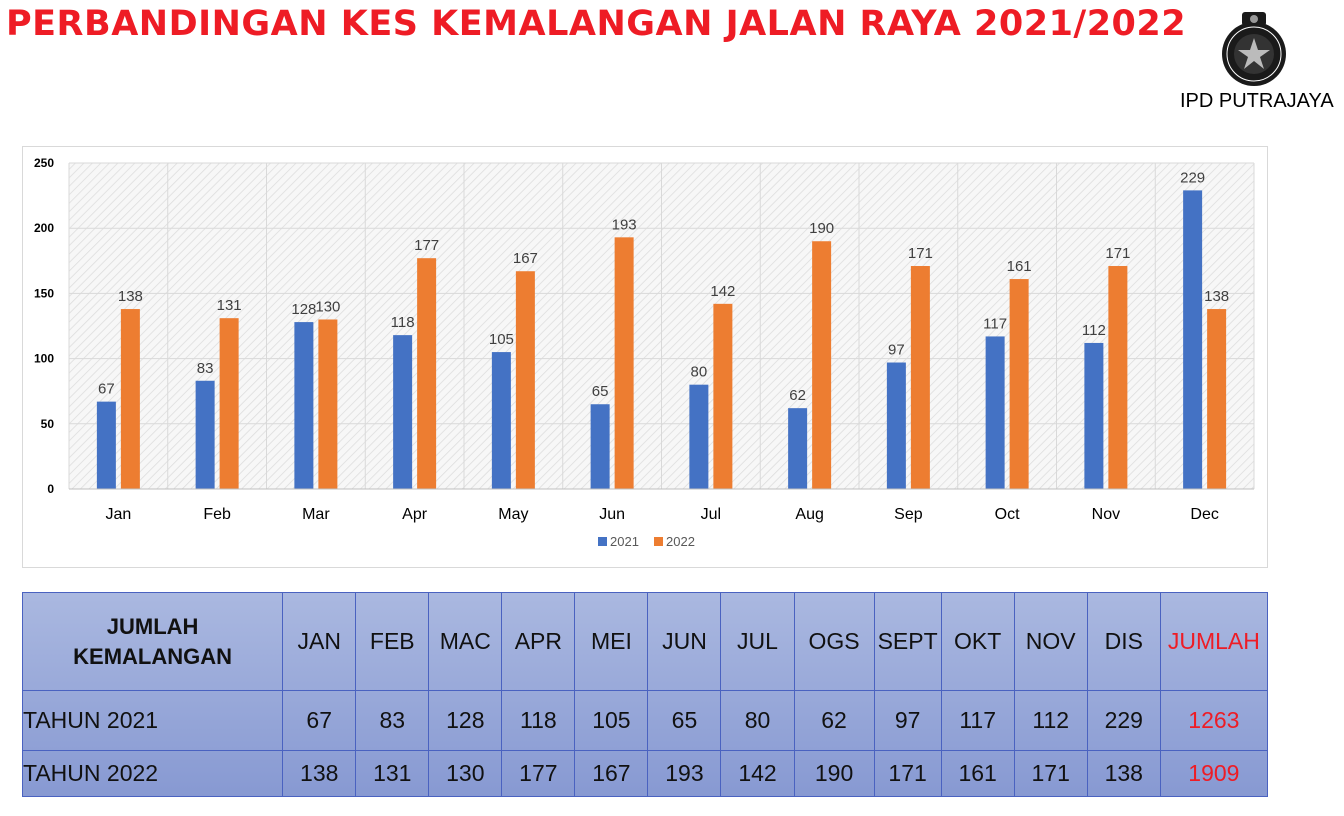  What do you see at coordinates (699, 372) in the screenshot?
I see `data-label-2021: 80` at bounding box center [699, 372].